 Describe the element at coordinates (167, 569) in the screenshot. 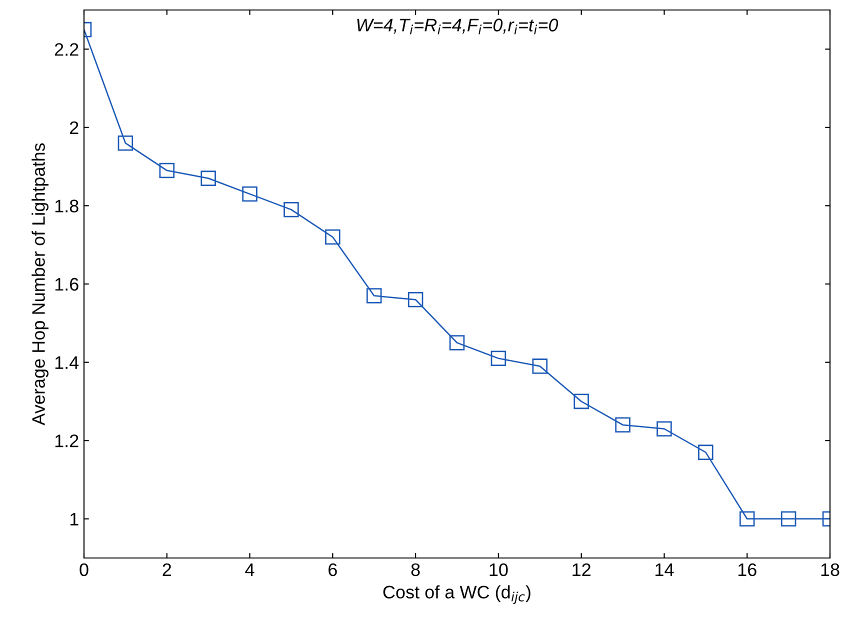

I see `x-tick-label: 2` at that location.